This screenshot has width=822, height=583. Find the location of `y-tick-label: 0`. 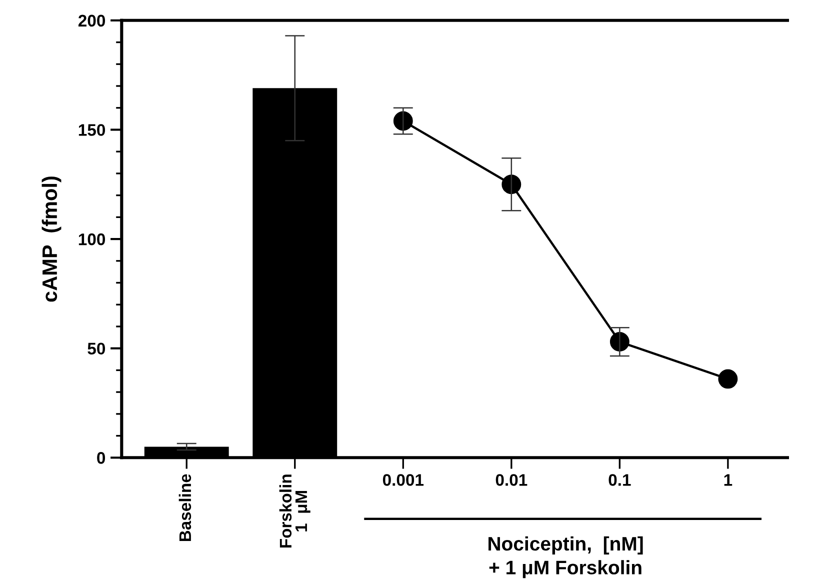

y-tick-label: 0 is located at coordinates (101, 458).